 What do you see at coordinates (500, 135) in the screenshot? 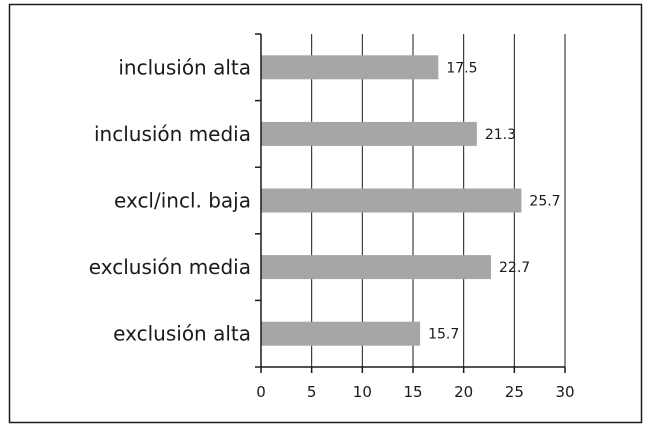
I see `value-label: 21.3` at bounding box center [500, 135].